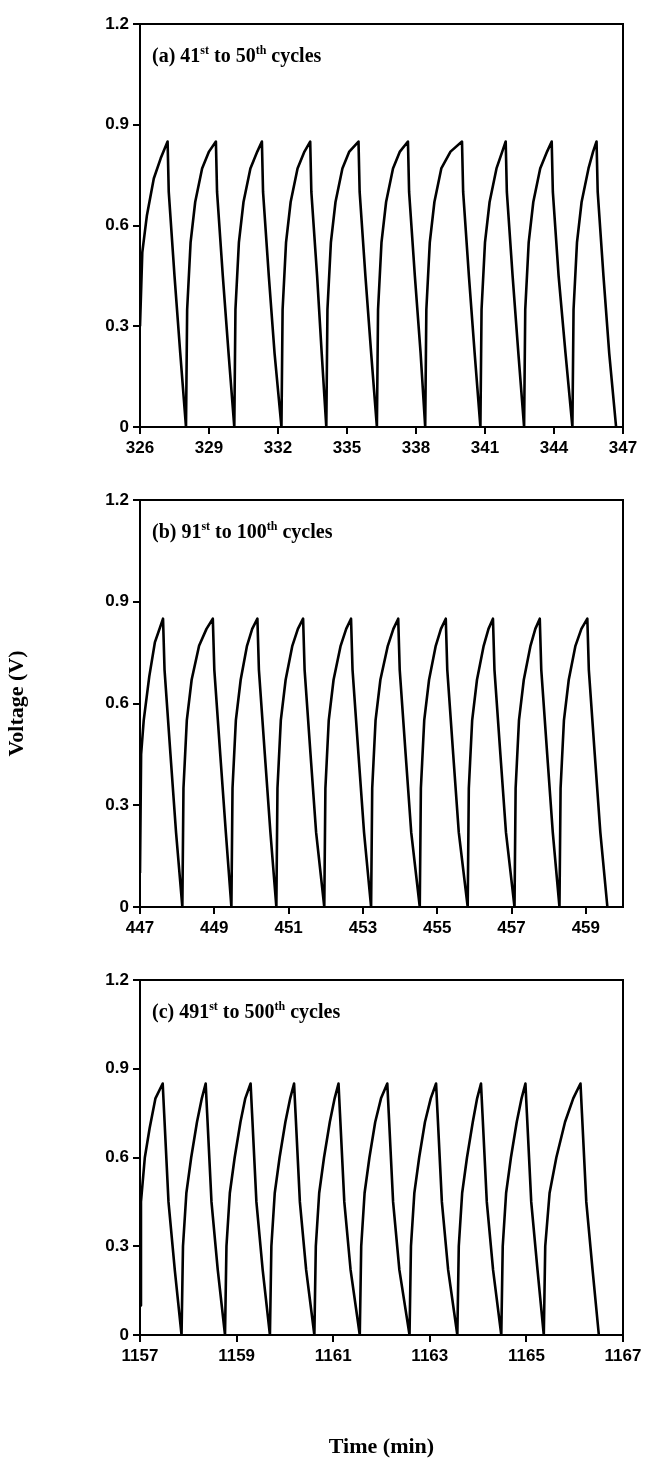 The height and width of the screenshot is (1470, 655). I want to click on x-tick-label: 451, so click(288, 927).